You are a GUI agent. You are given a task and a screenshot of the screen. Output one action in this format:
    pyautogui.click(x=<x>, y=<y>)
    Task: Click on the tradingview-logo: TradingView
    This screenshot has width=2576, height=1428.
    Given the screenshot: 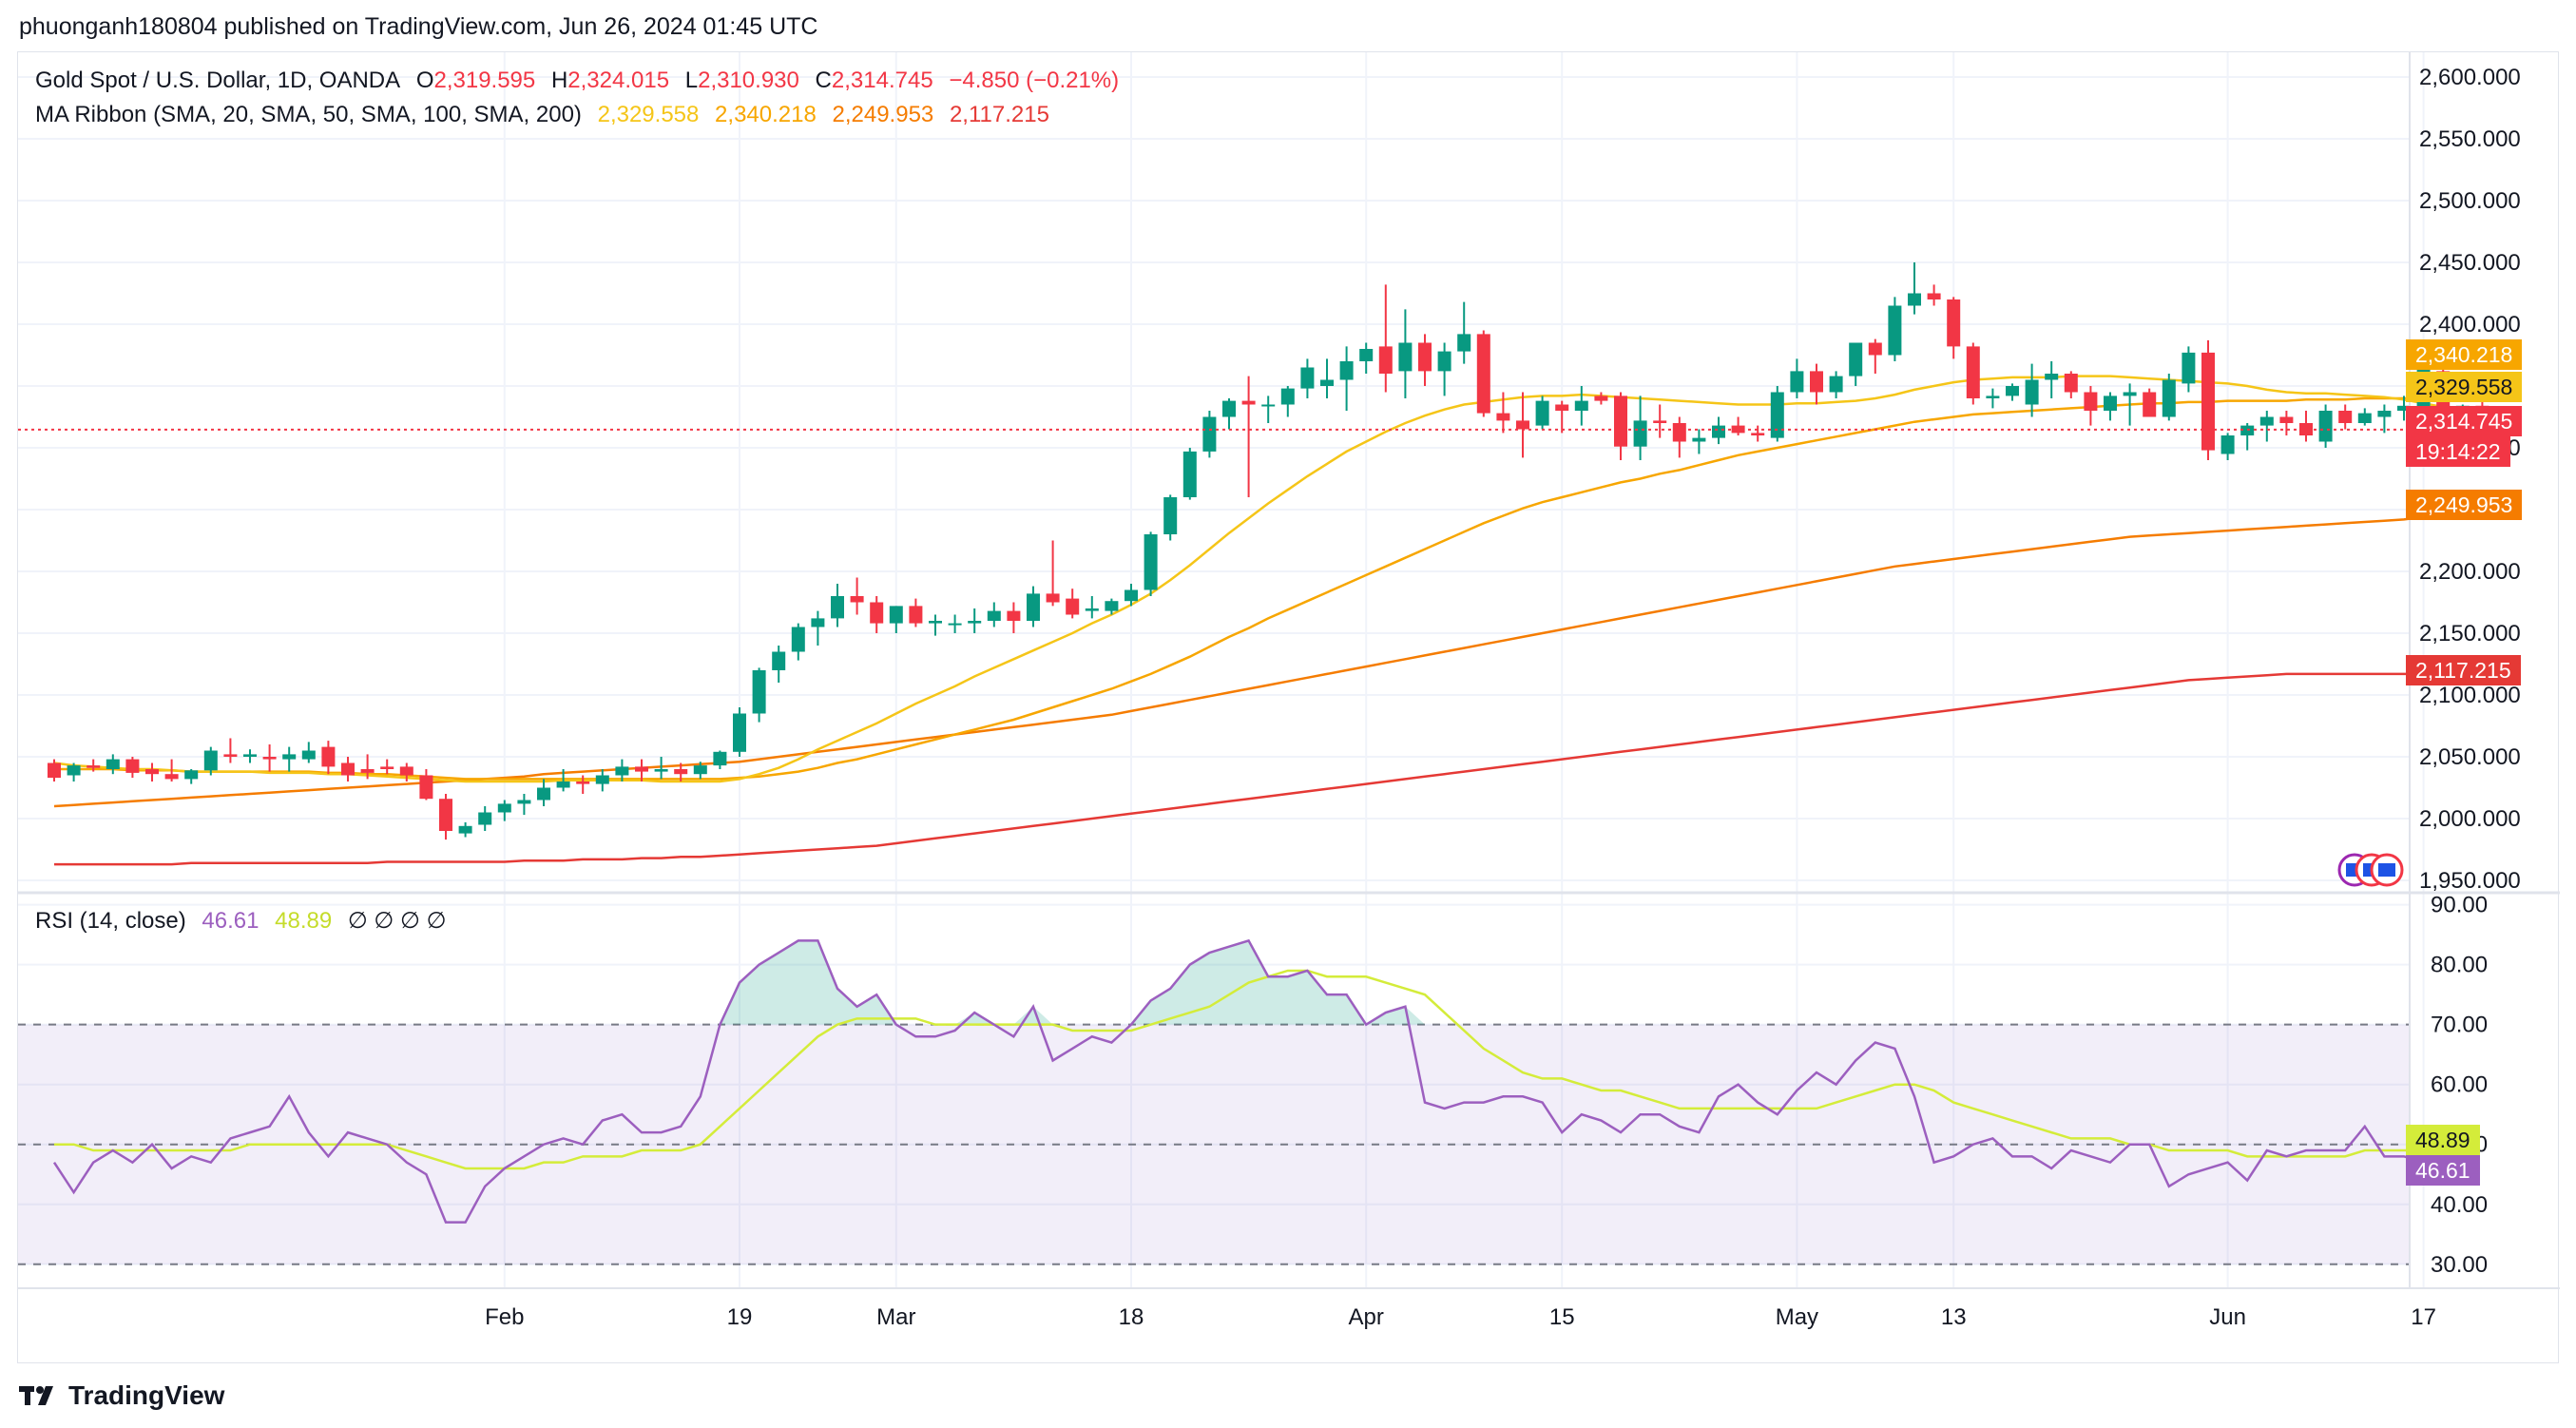 What is the action you would take?
    pyautogui.click(x=121, y=1395)
    